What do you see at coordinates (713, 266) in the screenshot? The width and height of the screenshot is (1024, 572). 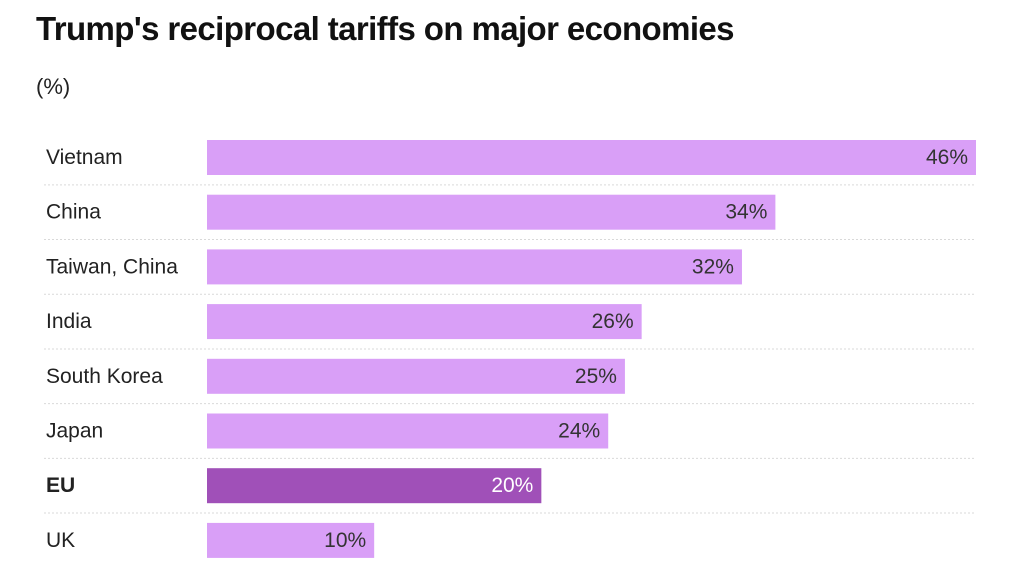 I see `value-label: 32%` at bounding box center [713, 266].